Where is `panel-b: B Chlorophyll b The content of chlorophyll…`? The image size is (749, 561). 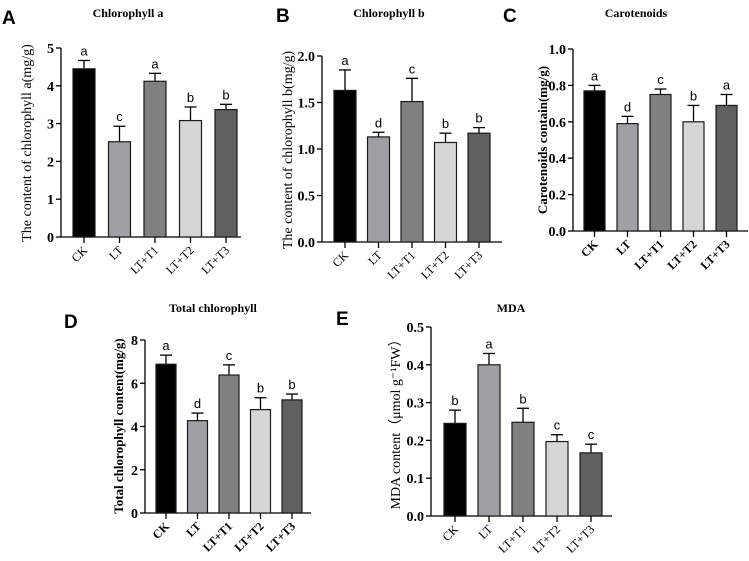 panel-b: B Chlorophyll b The content of chlorophyll… is located at coordinates (389, 144).